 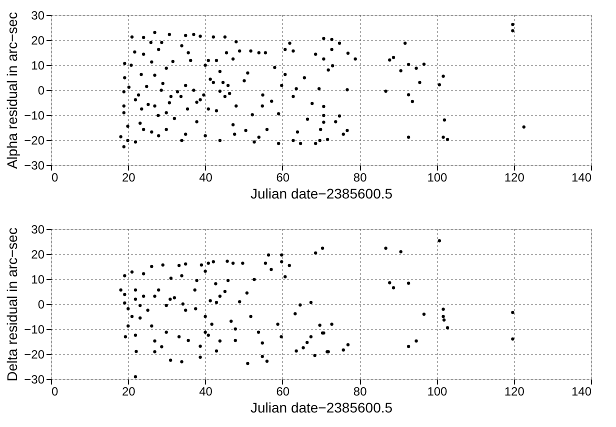 I want to click on y-axis-title: Delta residual in arc−sec, so click(x=12, y=305).